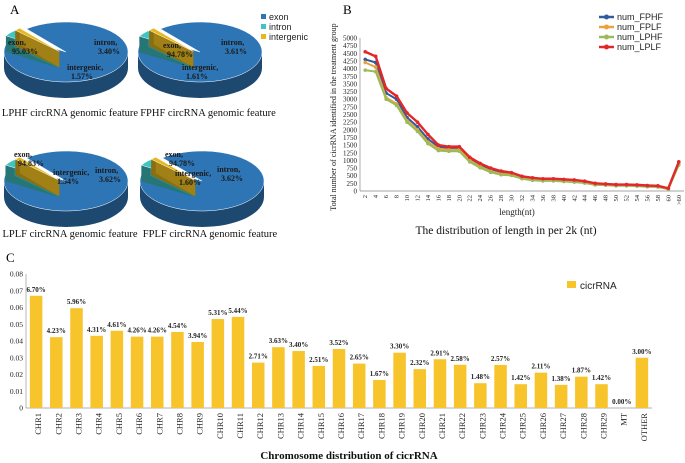  What do you see at coordinates (459, 198) in the screenshot?
I see `x-tick-label: 20` at bounding box center [459, 198].